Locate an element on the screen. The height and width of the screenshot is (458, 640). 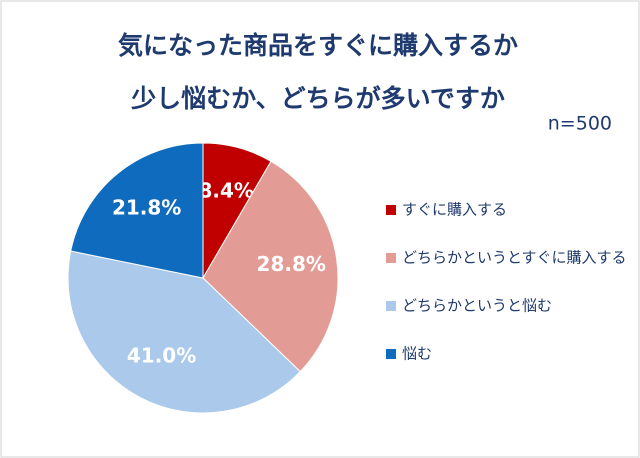
chart-title: 少し悩むか、どちらが多いですか is located at coordinates (317, 98).